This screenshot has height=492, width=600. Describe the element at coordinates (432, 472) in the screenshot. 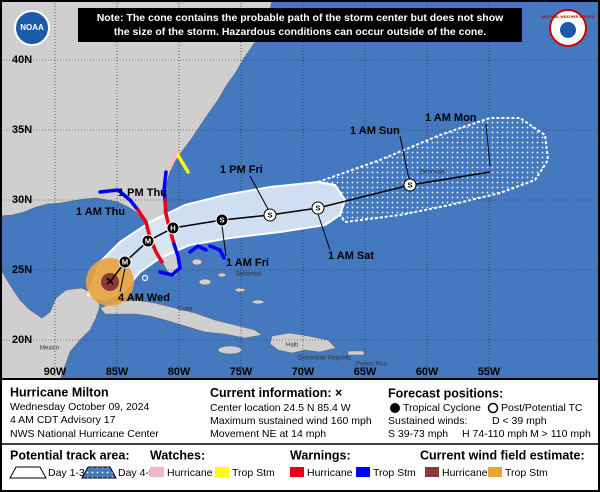

I see `wind-hurricane-swatch` at that location.